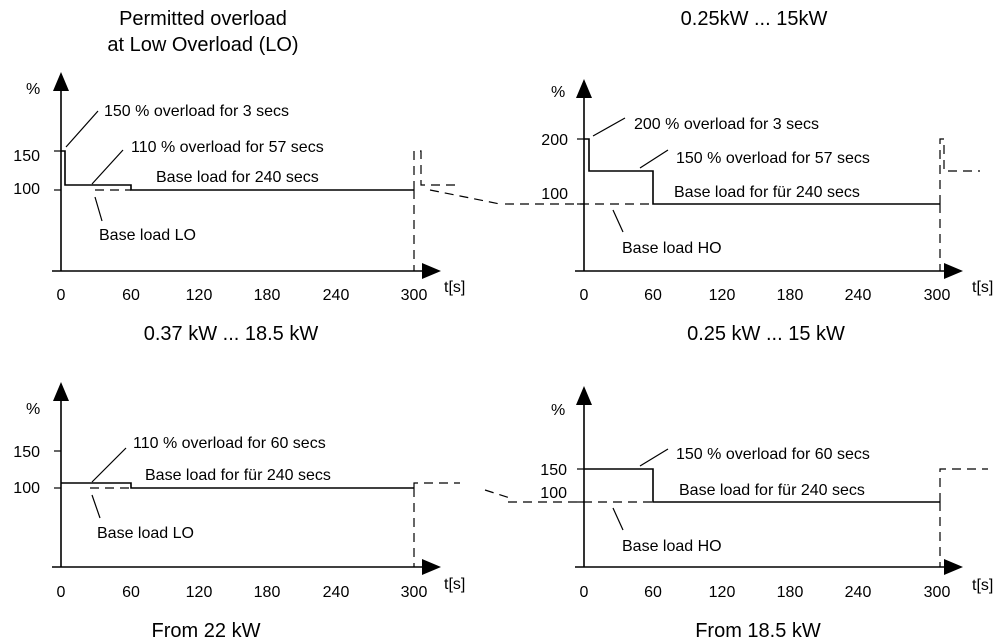 The width and height of the screenshot is (1005, 643). I want to click on header-permitted-overload: Permitted overload, so click(203, 19).